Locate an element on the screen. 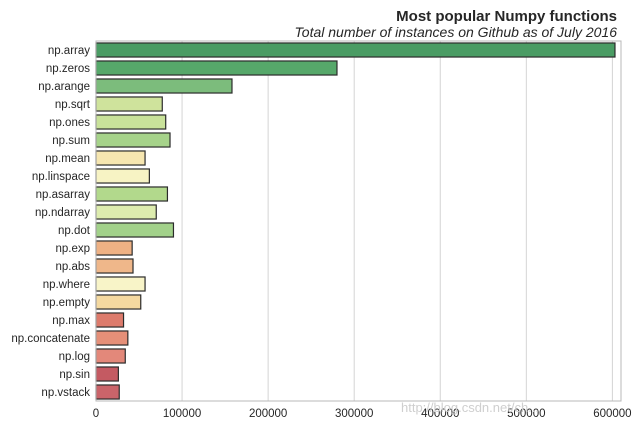  x-tick-label: 0 is located at coordinates (96, 414).